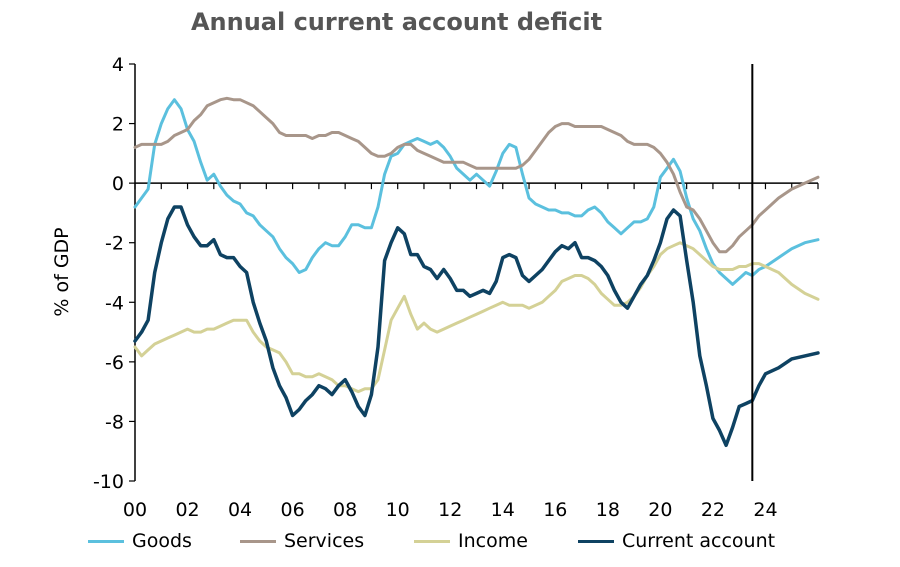 This screenshot has height=567, width=900. What do you see at coordinates (162, 541) in the screenshot?
I see `legend-label: Goods` at bounding box center [162, 541].